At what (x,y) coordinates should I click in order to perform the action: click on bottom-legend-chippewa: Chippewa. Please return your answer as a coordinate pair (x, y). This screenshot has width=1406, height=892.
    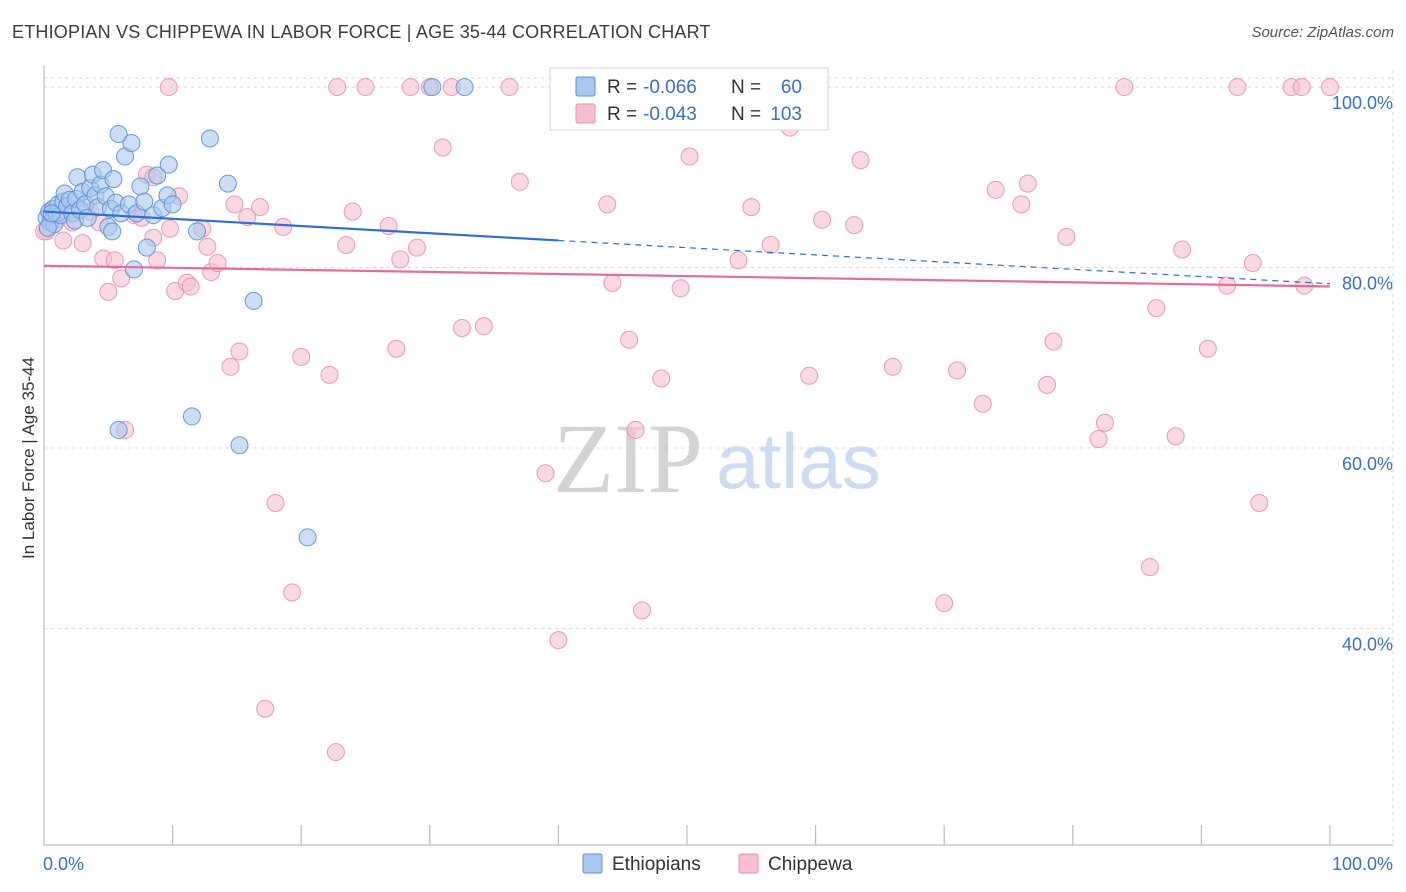
    Looking at the image, I should click on (810, 864).